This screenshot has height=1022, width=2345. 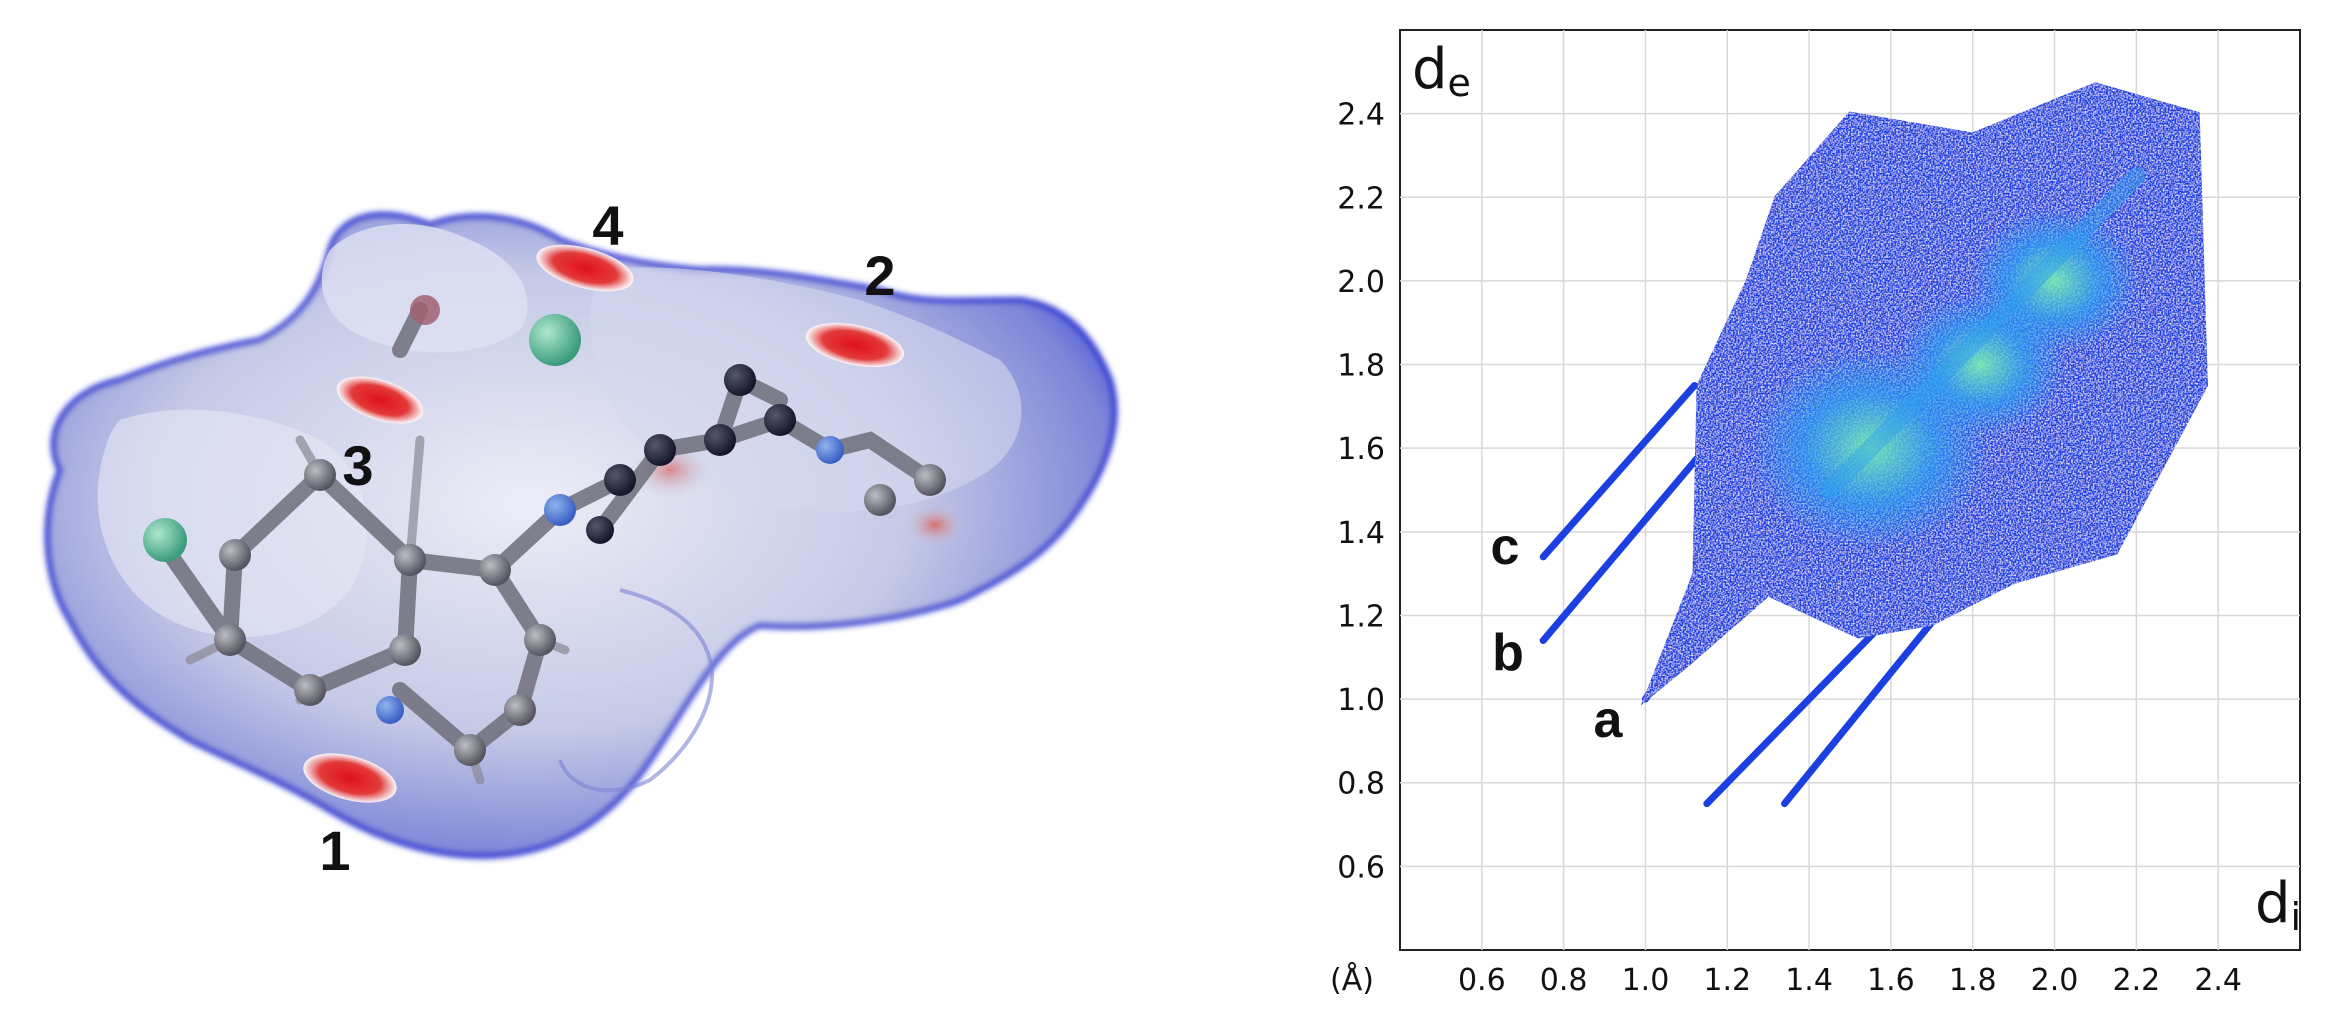 I want to click on y-tick-label: 1.8, so click(x=1361, y=366).